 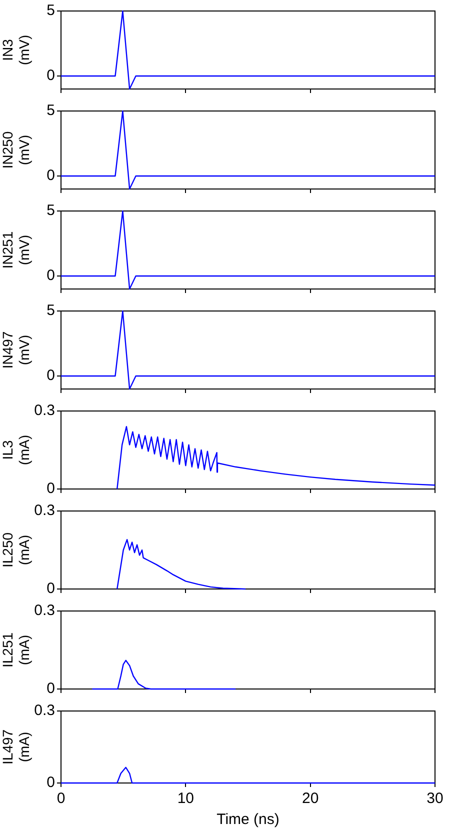 I want to click on x-axis-title: Time (ns), so click(x=248, y=819).